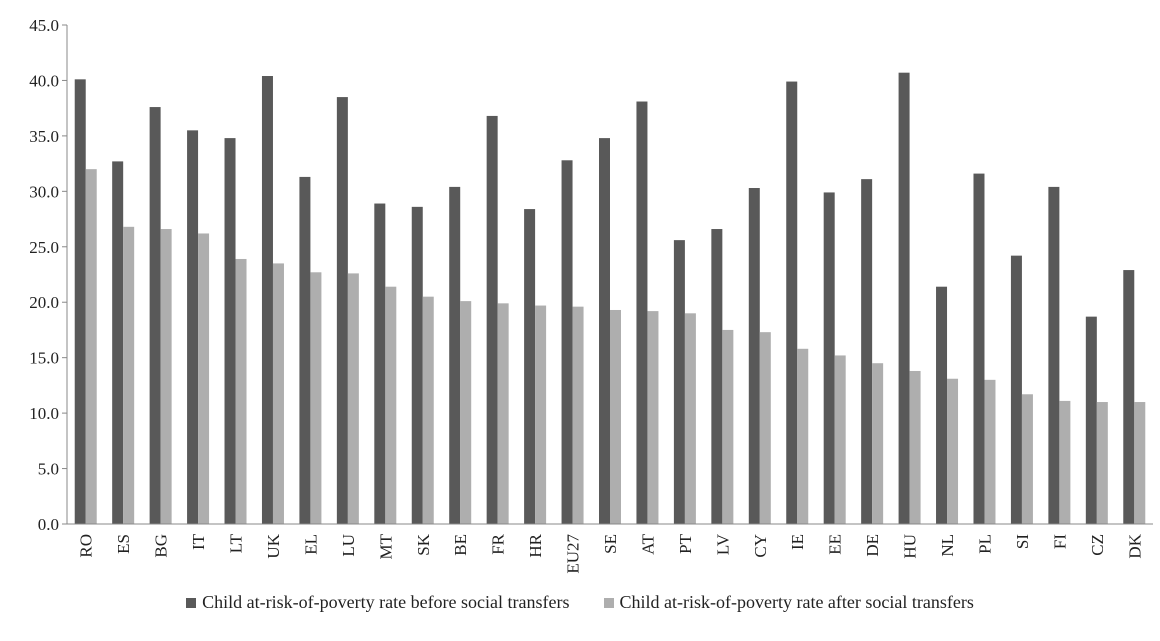 This screenshot has width=1160, height=641. Describe the element at coordinates (615, 416) in the screenshot. I see `bar-after-SE` at that location.